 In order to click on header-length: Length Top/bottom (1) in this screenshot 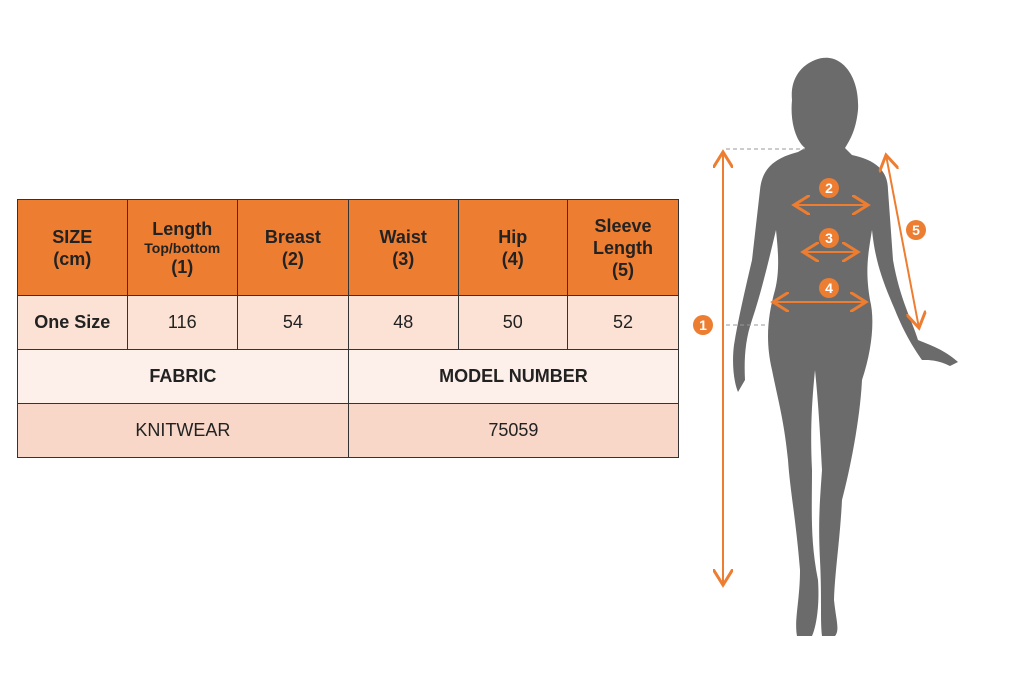, I will do `click(182, 247)`.